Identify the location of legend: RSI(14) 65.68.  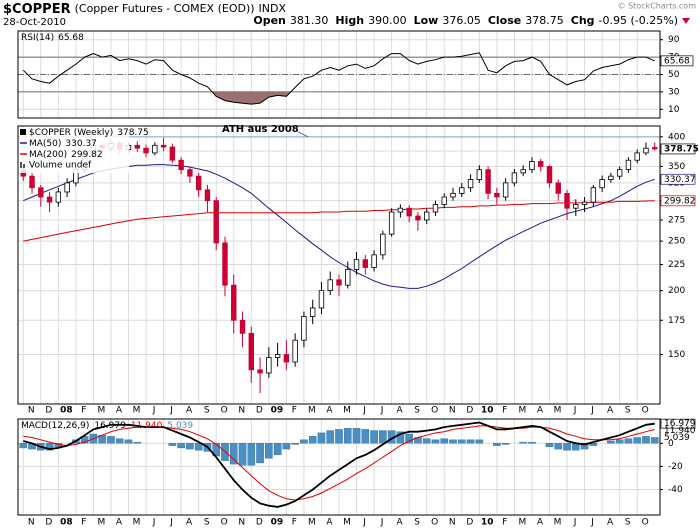
(52, 38).